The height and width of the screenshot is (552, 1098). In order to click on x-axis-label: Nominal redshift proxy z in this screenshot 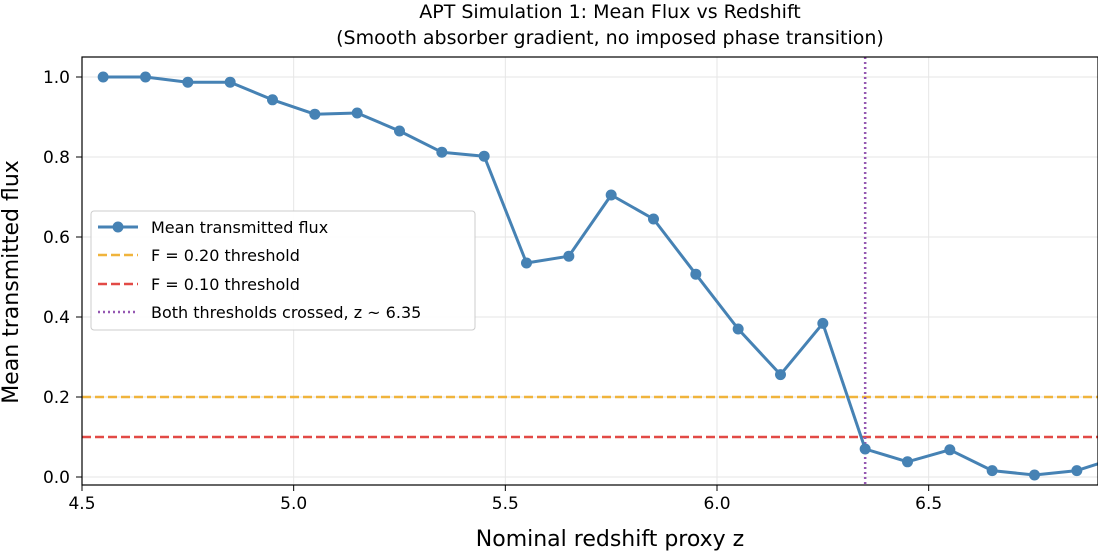, I will do `click(610, 539)`.